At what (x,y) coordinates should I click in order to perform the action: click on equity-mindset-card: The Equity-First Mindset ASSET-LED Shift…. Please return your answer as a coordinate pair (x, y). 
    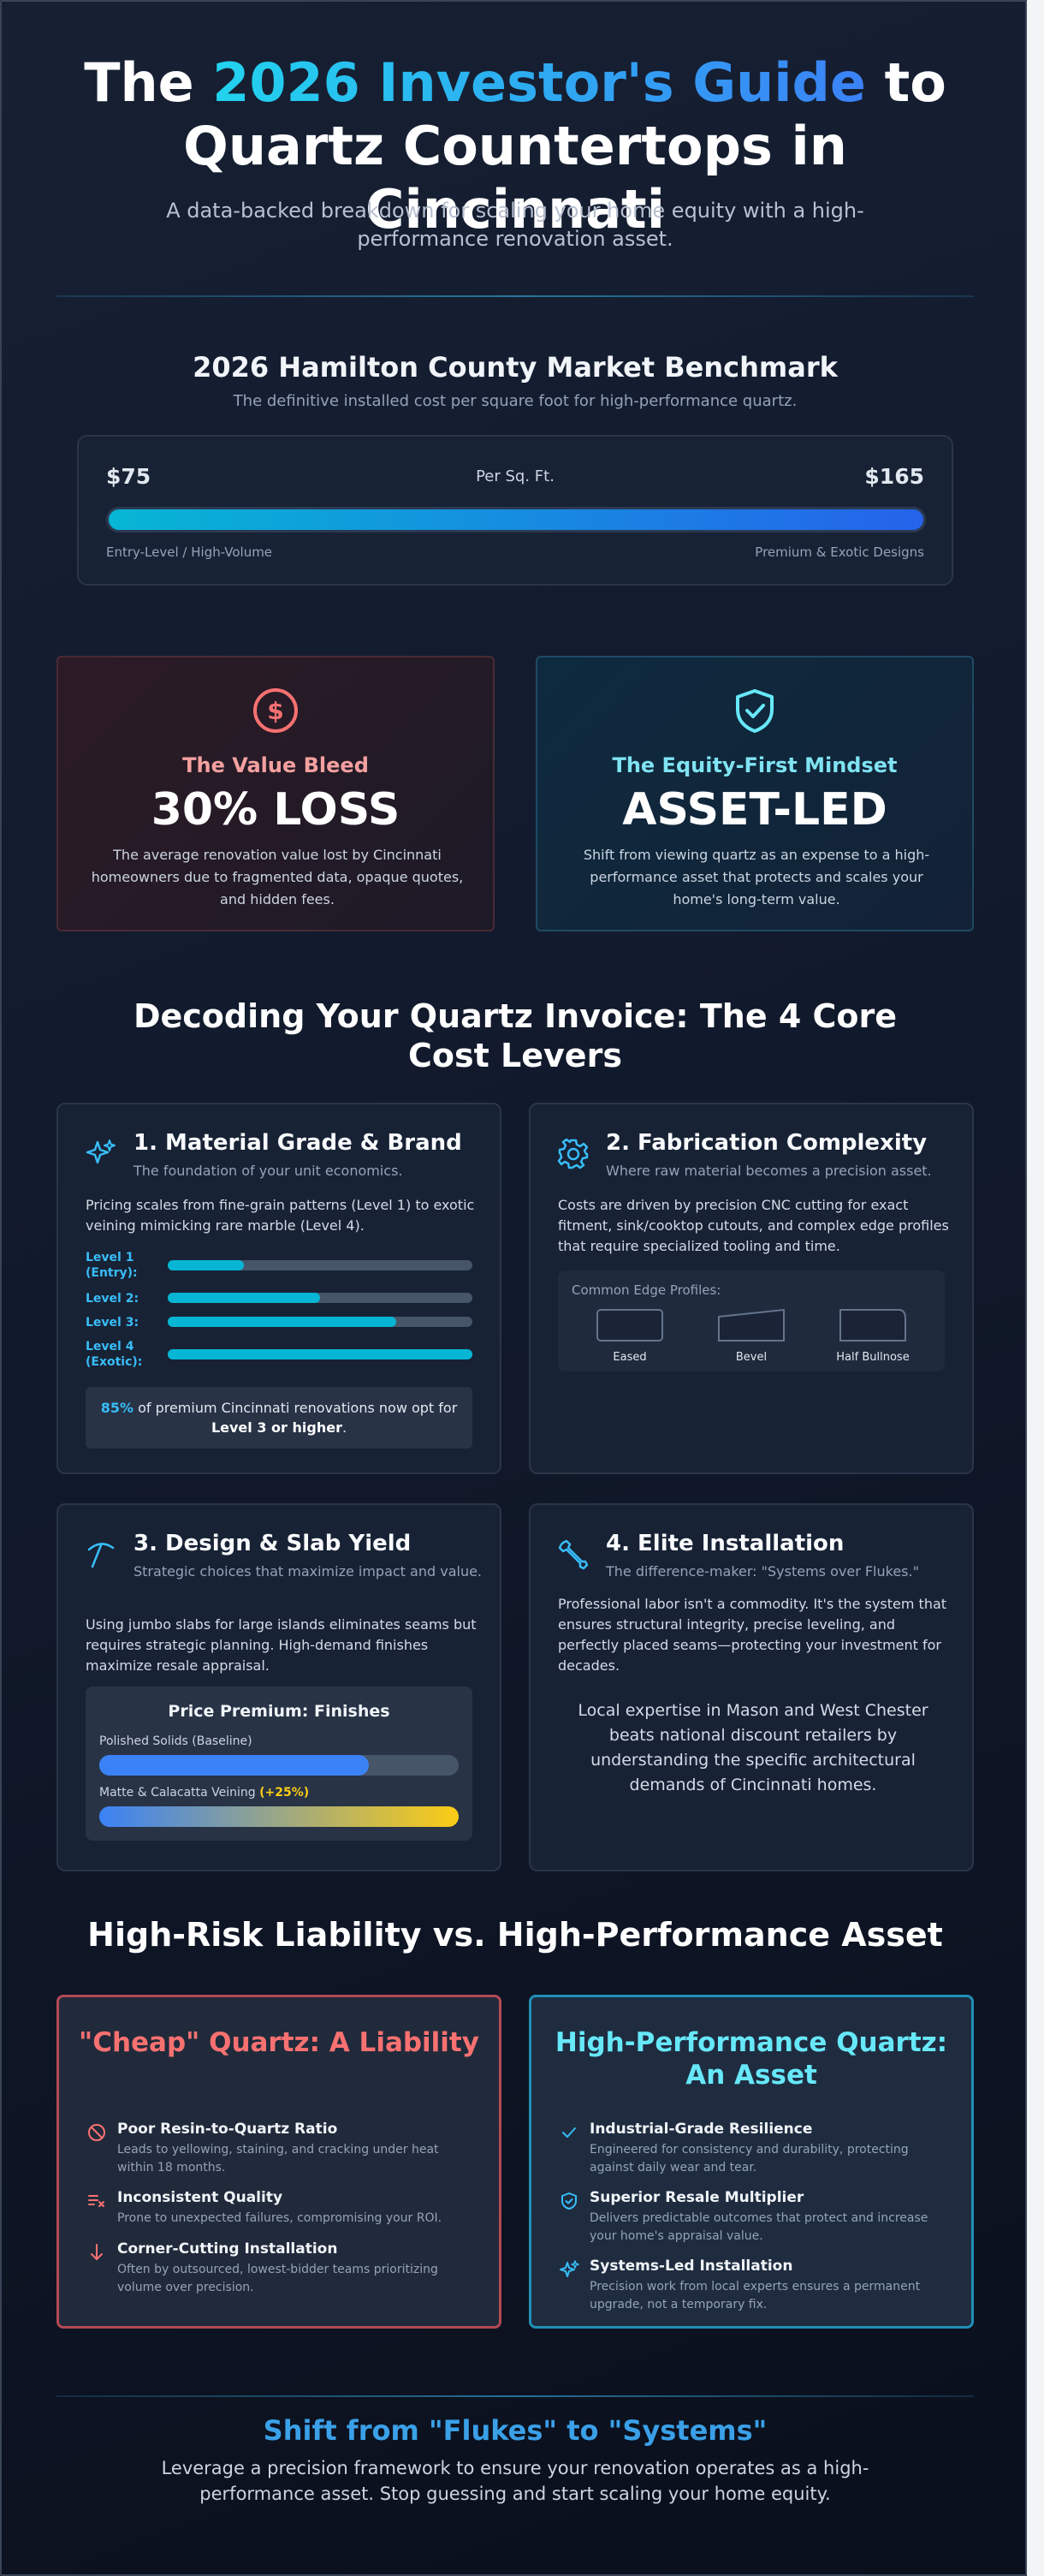
    Looking at the image, I should click on (755, 793).